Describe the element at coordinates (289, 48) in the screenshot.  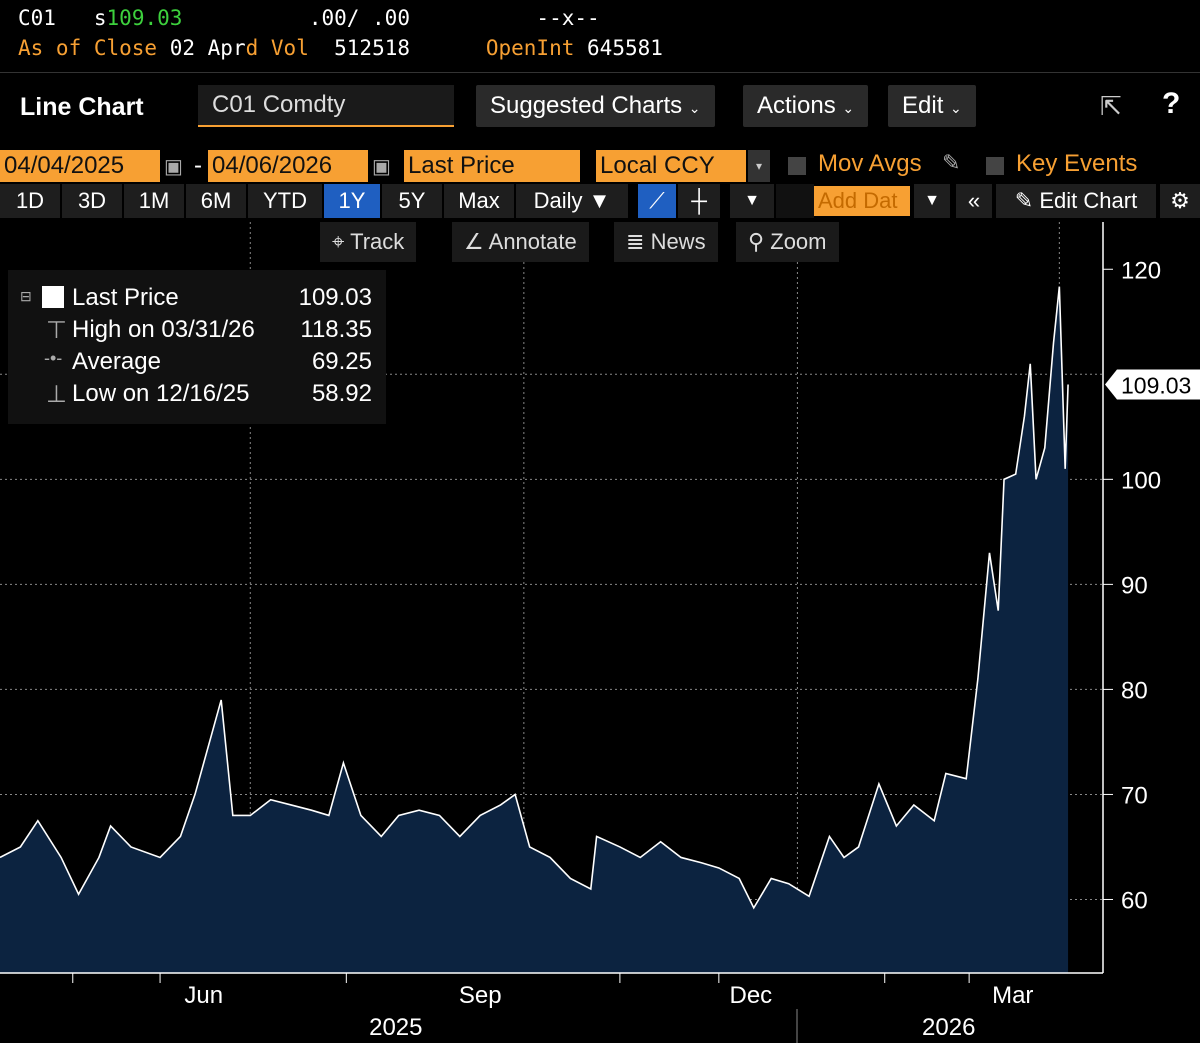
I see `vol-label: Vol` at that location.